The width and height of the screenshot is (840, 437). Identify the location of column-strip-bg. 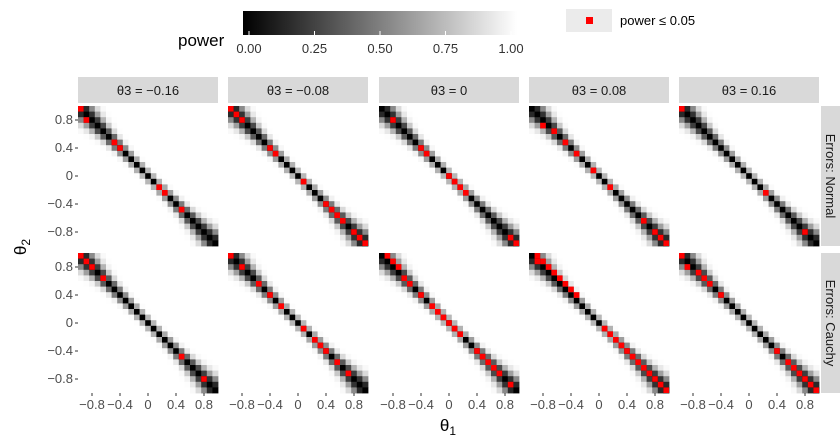
(599, 90).